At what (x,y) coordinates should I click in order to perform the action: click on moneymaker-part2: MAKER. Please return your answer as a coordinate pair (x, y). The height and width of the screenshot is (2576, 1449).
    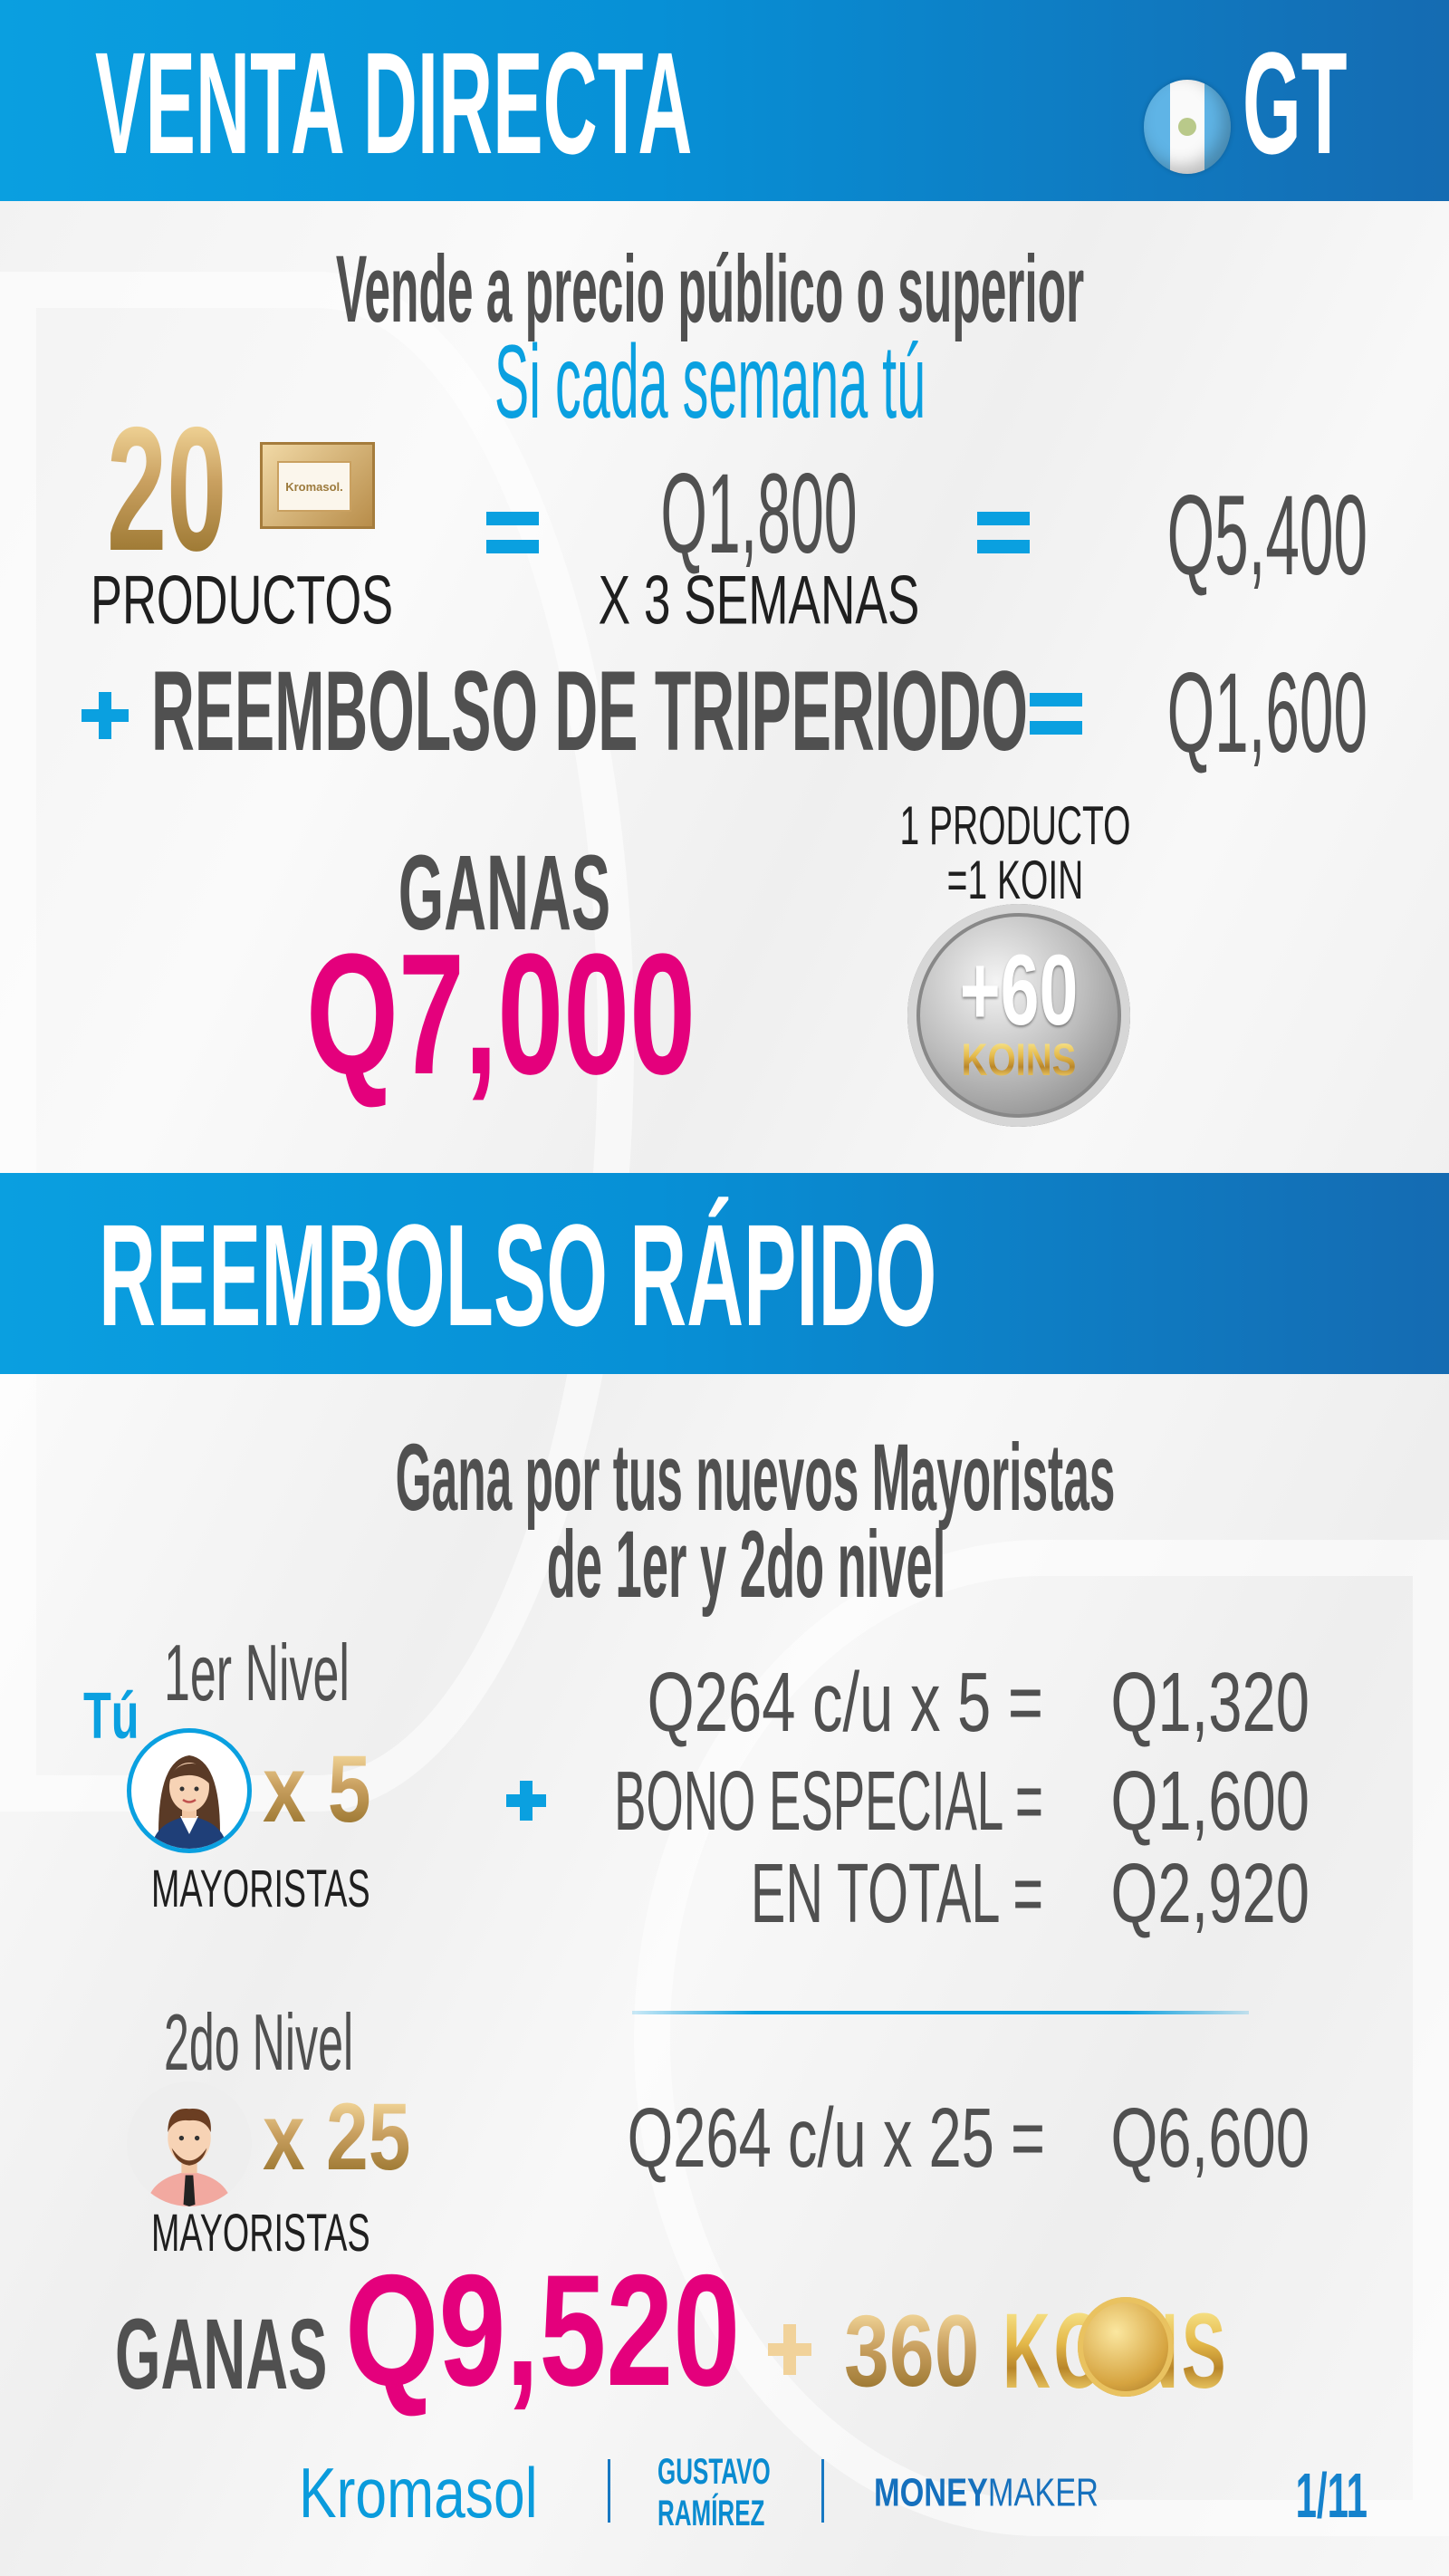
    Looking at the image, I should click on (1043, 2492).